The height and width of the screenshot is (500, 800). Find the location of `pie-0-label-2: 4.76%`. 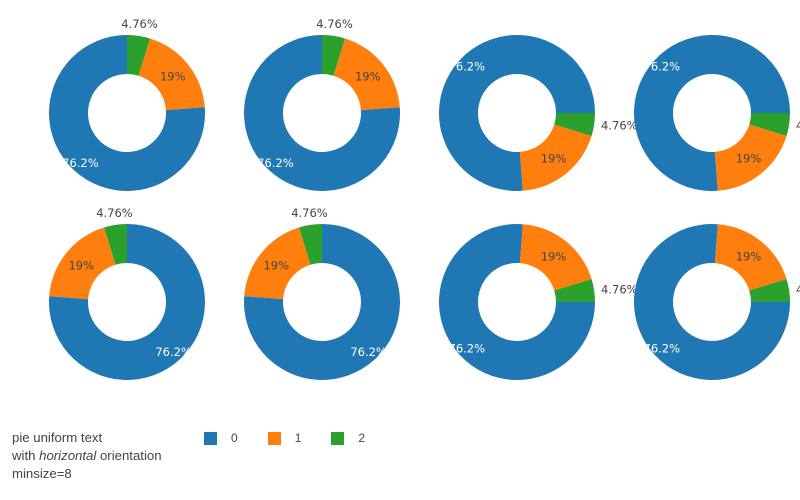

pie-0-label-2: 4.76% is located at coordinates (139, 24).